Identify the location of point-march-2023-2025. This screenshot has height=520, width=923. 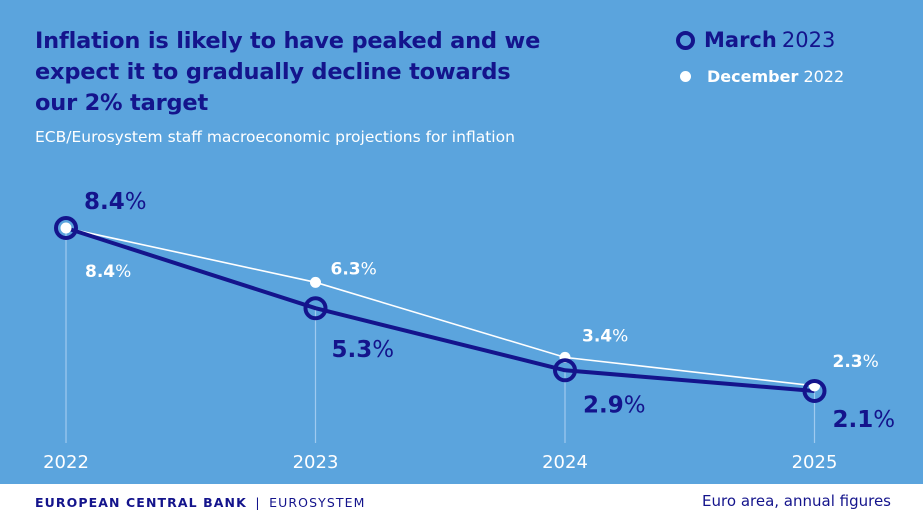
(814, 391).